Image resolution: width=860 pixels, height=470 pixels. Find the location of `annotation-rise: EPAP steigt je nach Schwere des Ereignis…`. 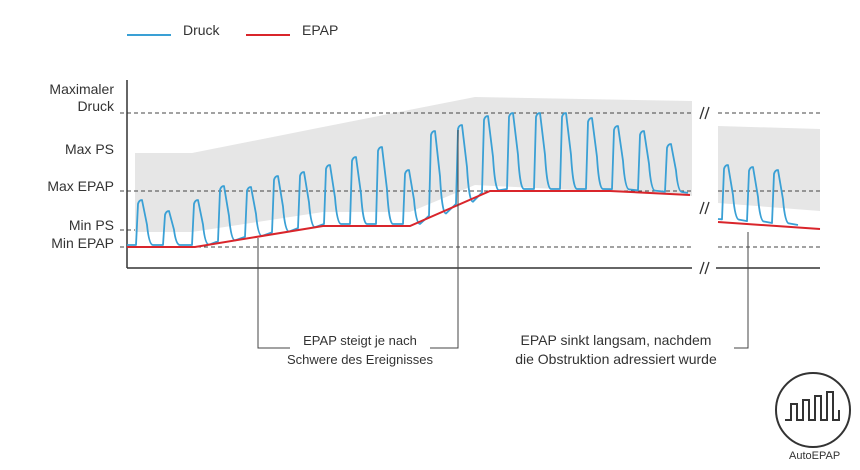

annotation-rise: EPAP steigt je nach Schwere des Ereignis… is located at coordinates (360, 350).